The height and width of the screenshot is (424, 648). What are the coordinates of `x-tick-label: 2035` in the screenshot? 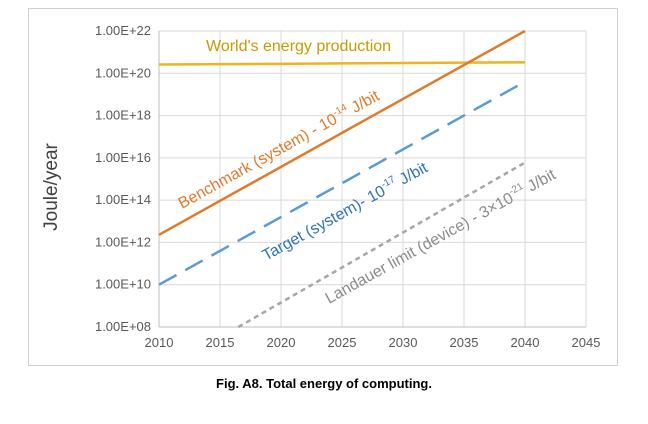 It's located at (464, 342).